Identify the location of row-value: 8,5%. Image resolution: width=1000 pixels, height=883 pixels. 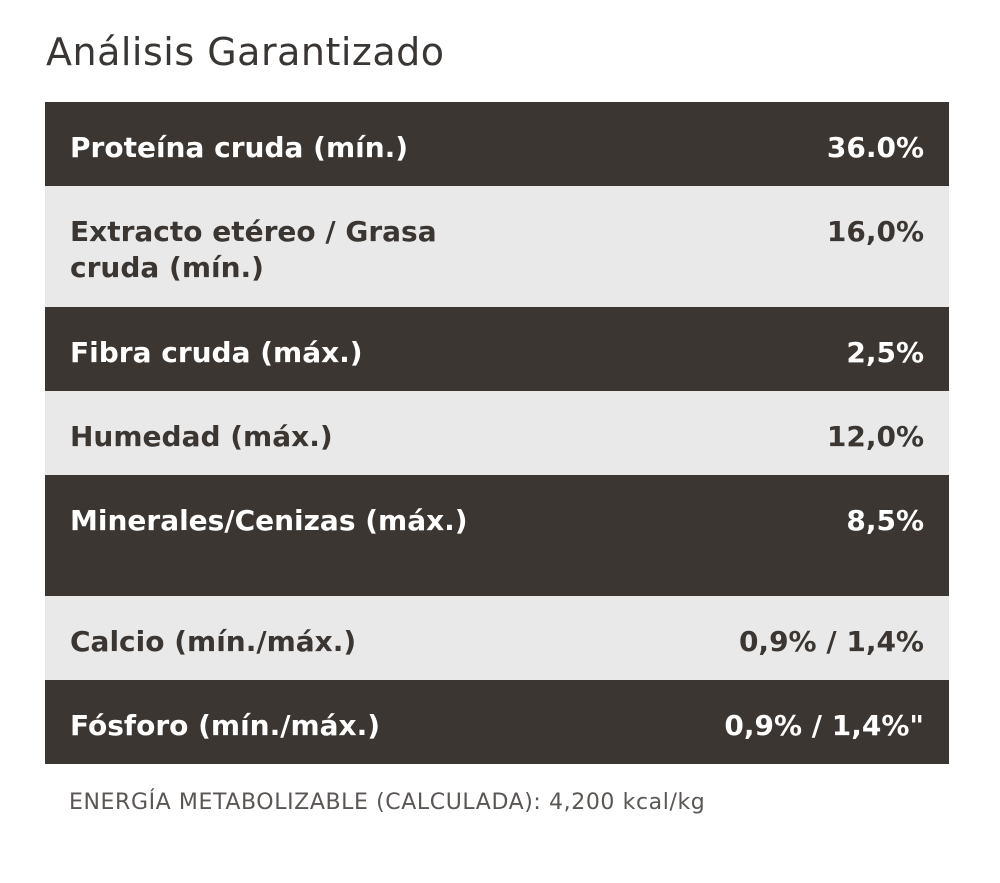
(885, 520).